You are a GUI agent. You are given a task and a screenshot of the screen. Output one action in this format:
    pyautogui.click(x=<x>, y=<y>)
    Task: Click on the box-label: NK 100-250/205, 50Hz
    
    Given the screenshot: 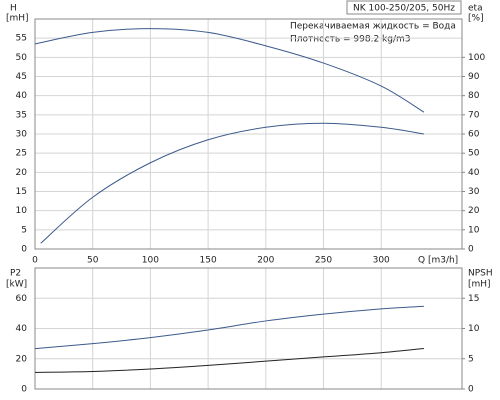 What is the action you would take?
    pyautogui.click(x=404, y=9)
    